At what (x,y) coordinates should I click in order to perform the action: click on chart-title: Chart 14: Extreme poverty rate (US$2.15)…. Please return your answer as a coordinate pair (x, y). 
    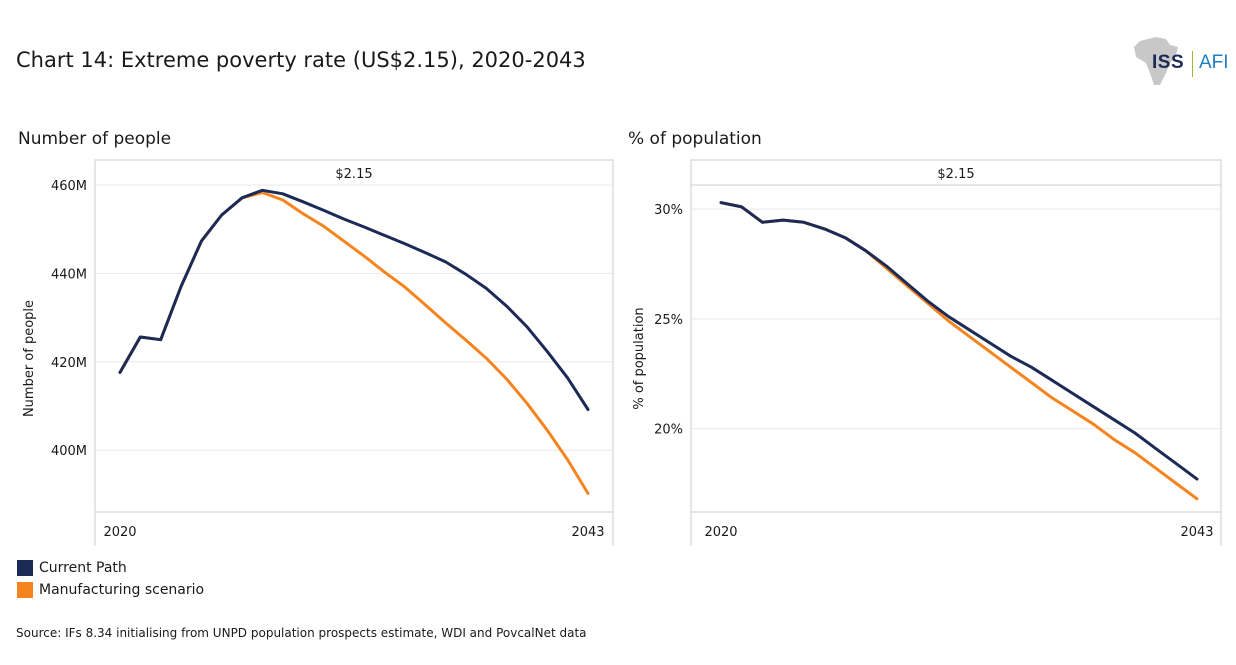
    Looking at the image, I should click on (301, 60).